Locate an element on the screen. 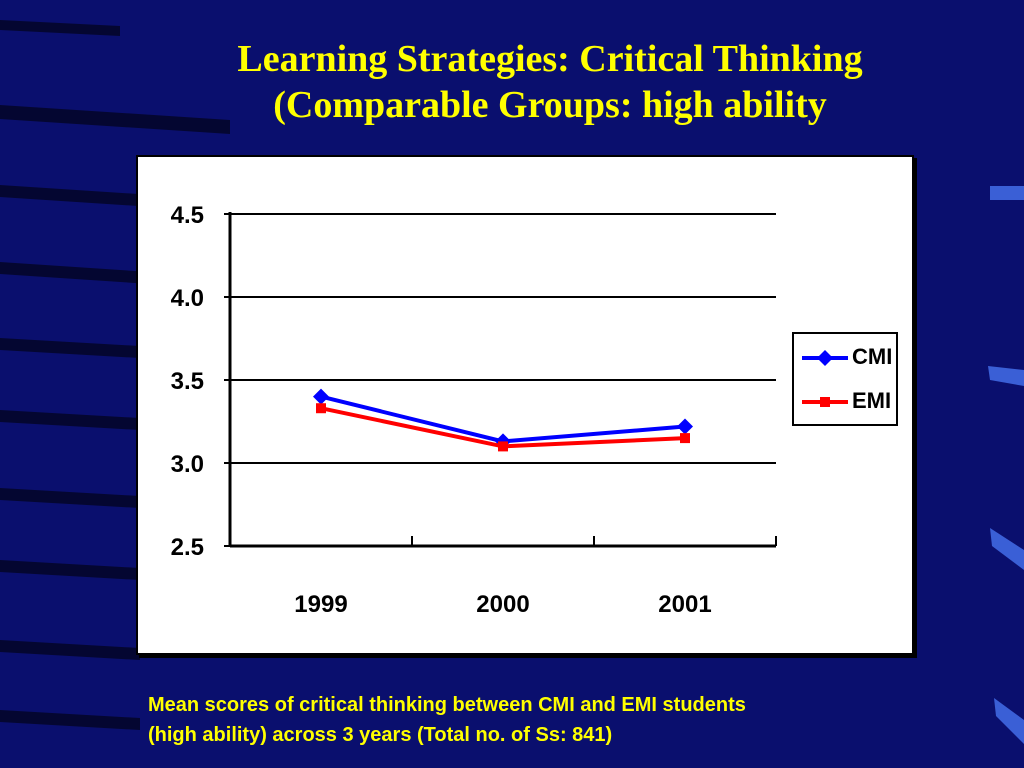 This screenshot has height=768, width=1024. slide-title-line1: Learning Strategies: Critical Thinking is located at coordinates (550, 59).